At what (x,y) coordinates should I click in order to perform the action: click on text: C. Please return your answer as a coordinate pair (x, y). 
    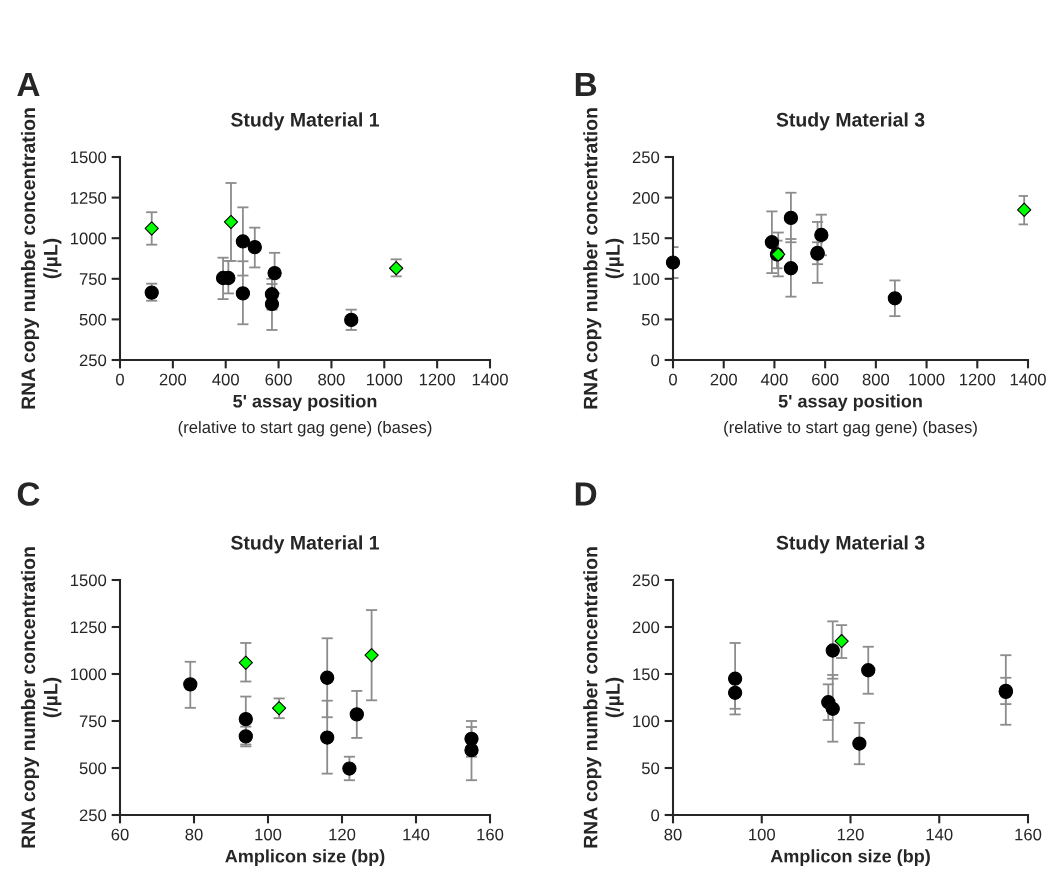
    Looking at the image, I should click on (28, 494).